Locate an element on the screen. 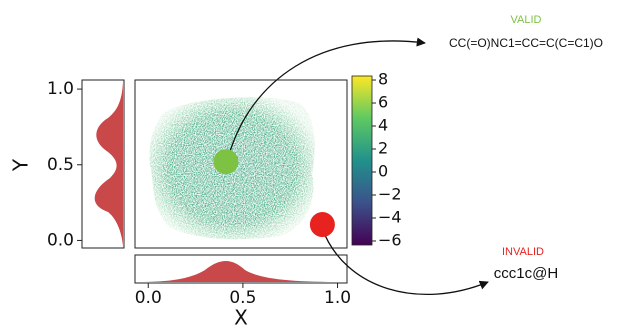 Image resolution: width=617 pixels, height=332 pixels. y-tick-label: 1.0 is located at coordinates (60, 89).